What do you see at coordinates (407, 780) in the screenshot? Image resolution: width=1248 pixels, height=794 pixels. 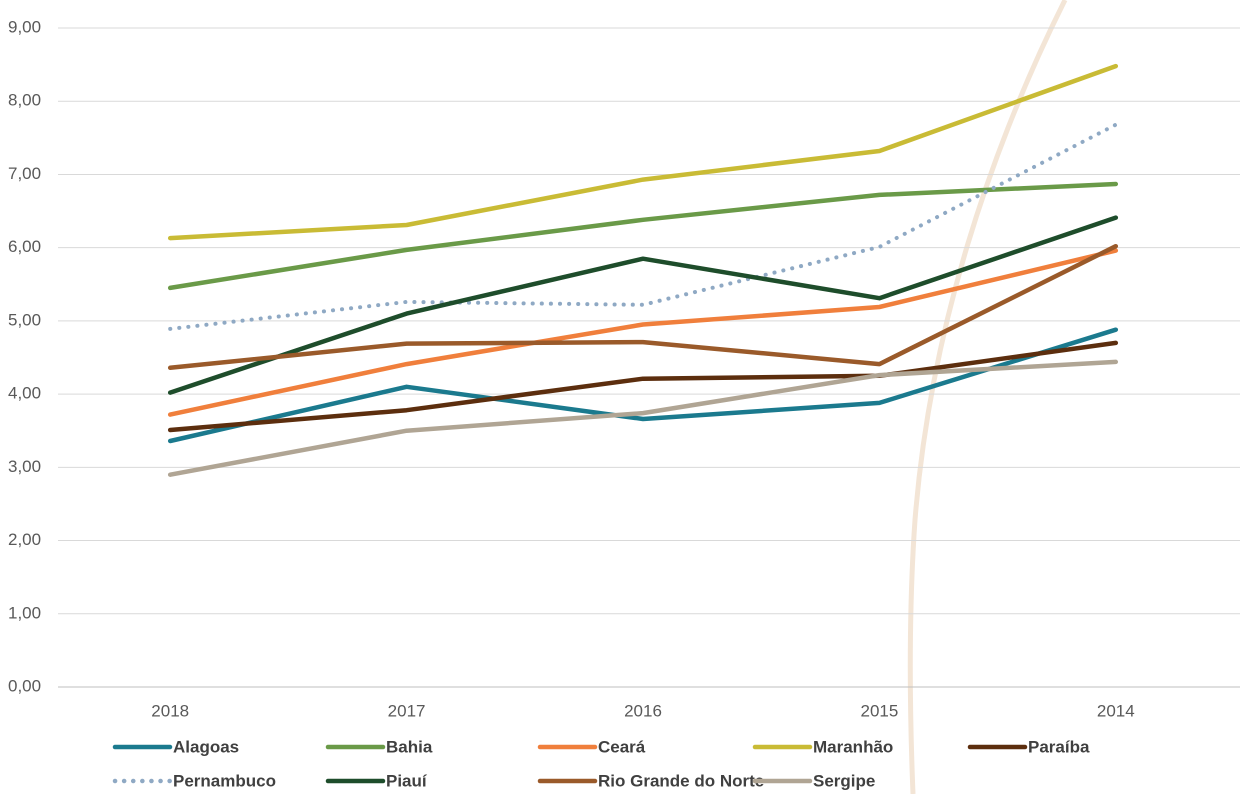 I see `legend-label: Piauí` at bounding box center [407, 780].